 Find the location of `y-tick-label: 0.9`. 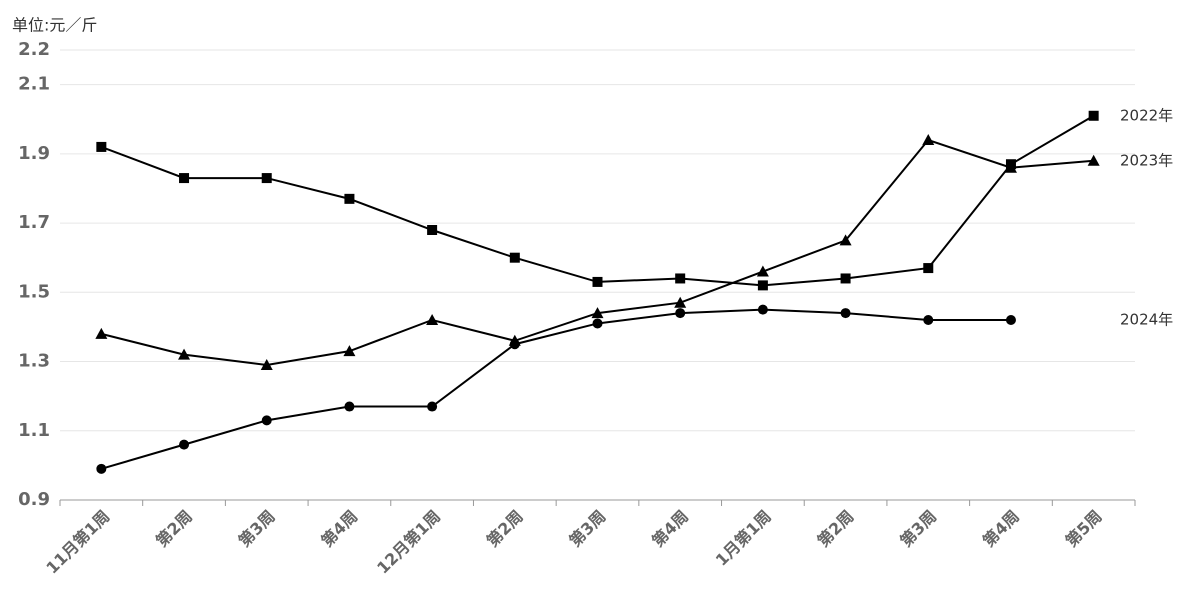

y-tick-label: 0.9 is located at coordinates (34, 499).